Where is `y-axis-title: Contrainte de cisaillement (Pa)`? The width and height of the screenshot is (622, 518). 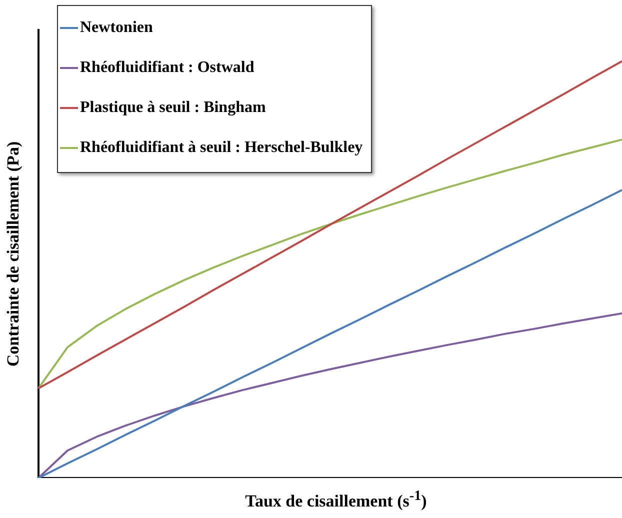 y-axis-title: Contrainte de cisaillement (Pa) is located at coordinates (13, 254).